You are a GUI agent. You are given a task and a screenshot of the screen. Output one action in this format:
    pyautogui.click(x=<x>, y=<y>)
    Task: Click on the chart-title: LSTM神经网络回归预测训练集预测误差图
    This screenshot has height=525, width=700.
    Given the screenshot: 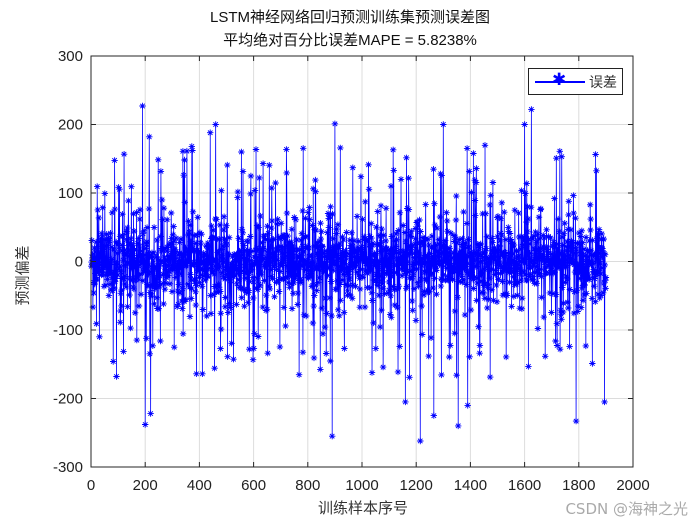 What is the action you would take?
    pyautogui.click(x=349, y=17)
    